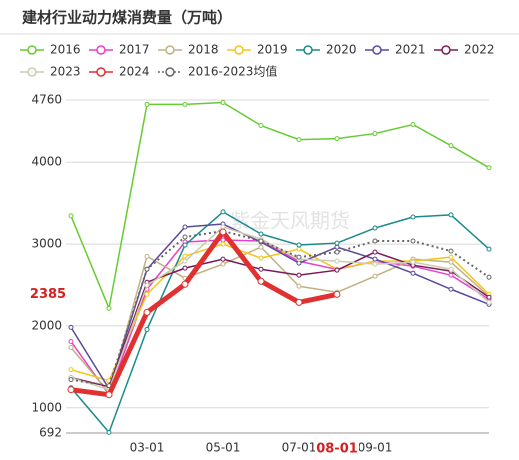 The image size is (519, 460). I want to click on y-tick-label: 1000, so click(46, 407).